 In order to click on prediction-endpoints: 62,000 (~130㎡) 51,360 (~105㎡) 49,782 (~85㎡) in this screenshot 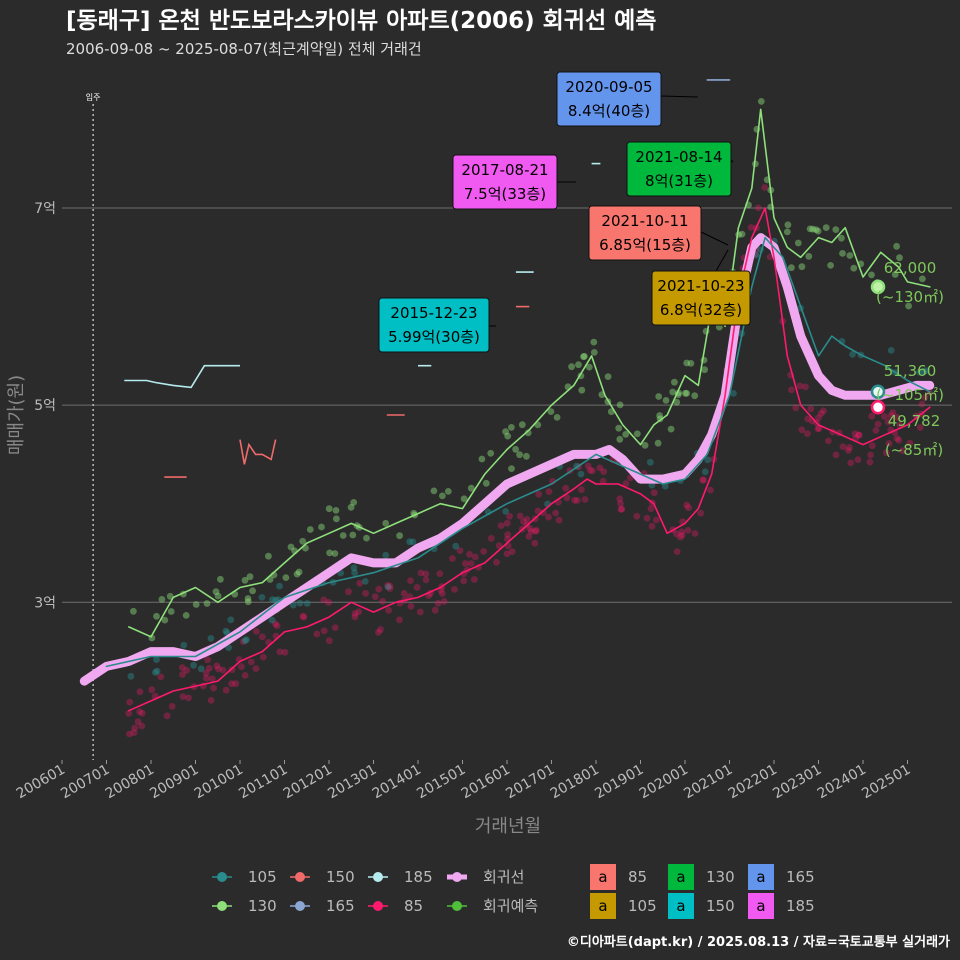, I will do `click(907, 359)`.